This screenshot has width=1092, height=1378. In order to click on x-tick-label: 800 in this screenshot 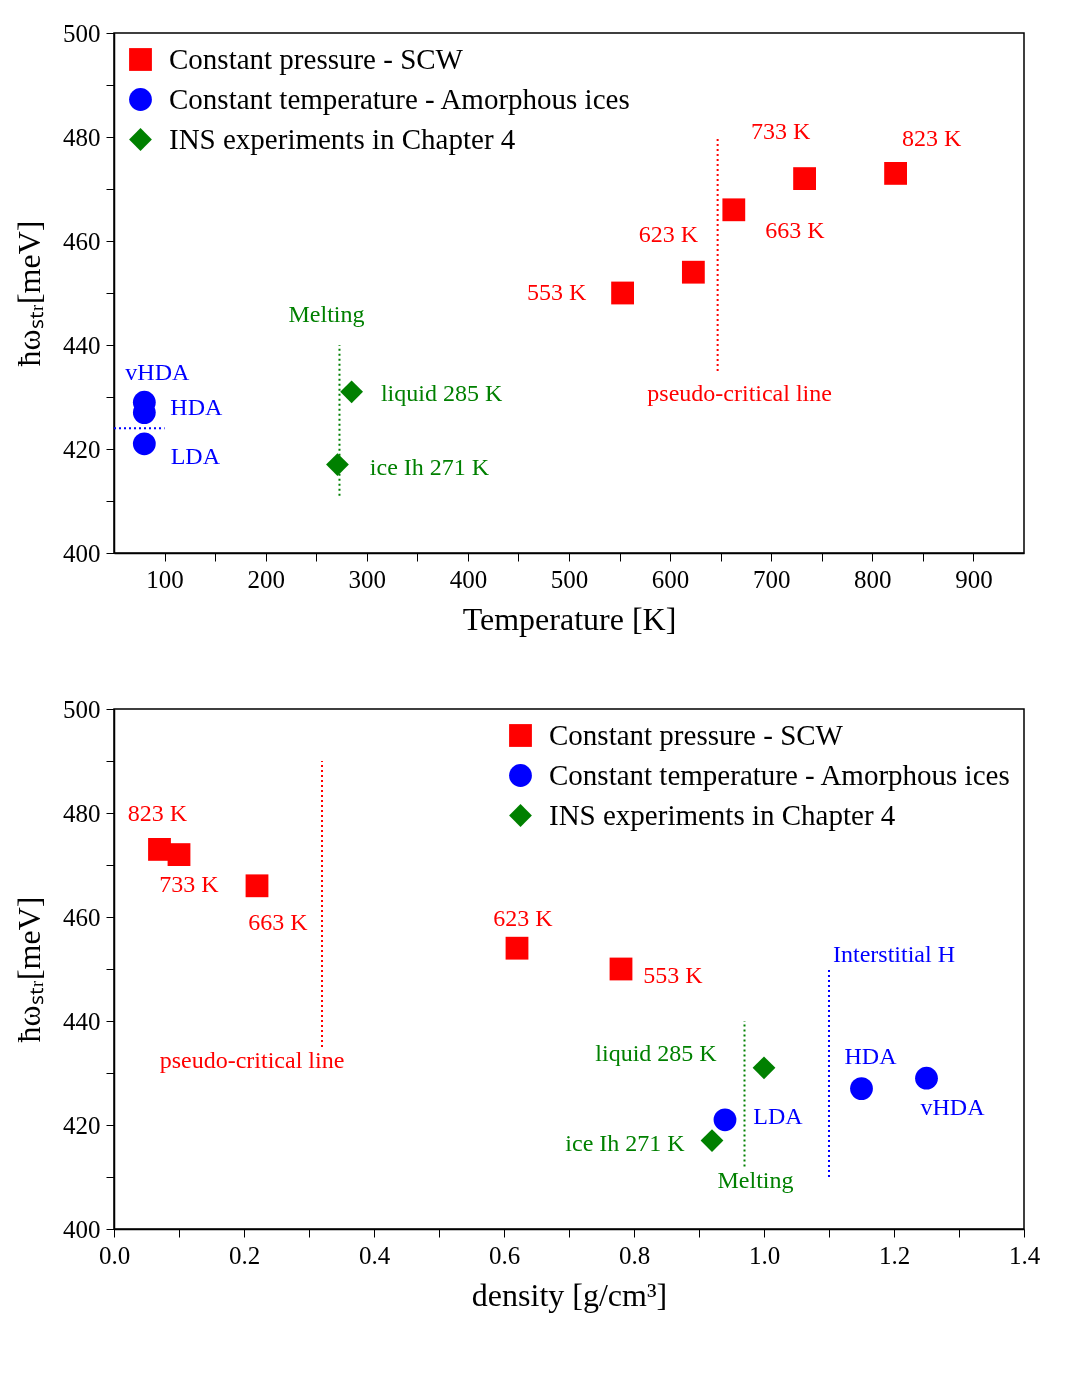, I will do `click(873, 579)`.